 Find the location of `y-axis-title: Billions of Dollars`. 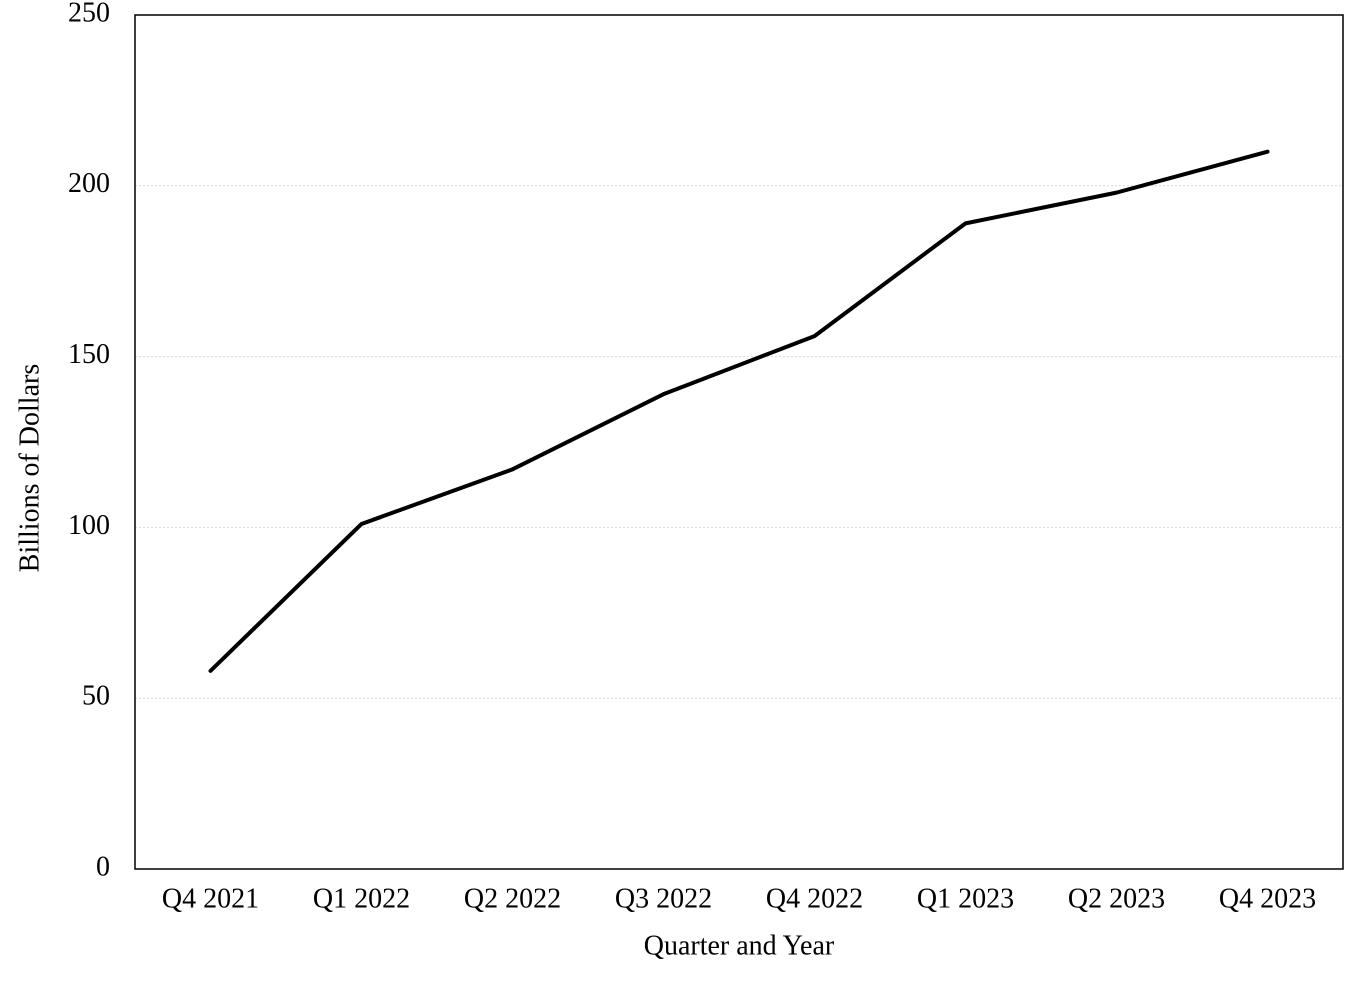

y-axis-title: Billions of Dollars is located at coordinates (29, 468).